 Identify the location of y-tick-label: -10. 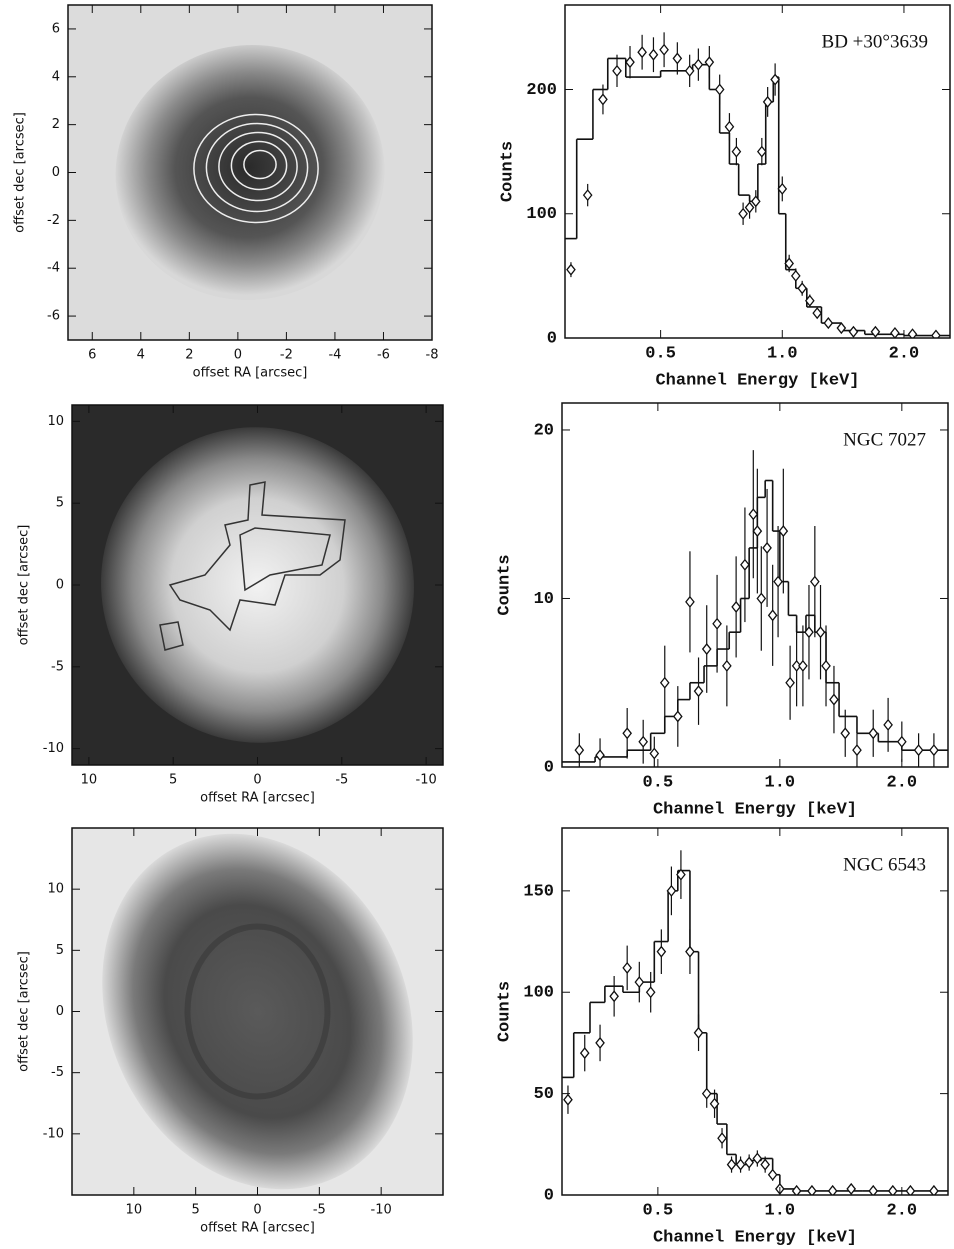
(53, 748).